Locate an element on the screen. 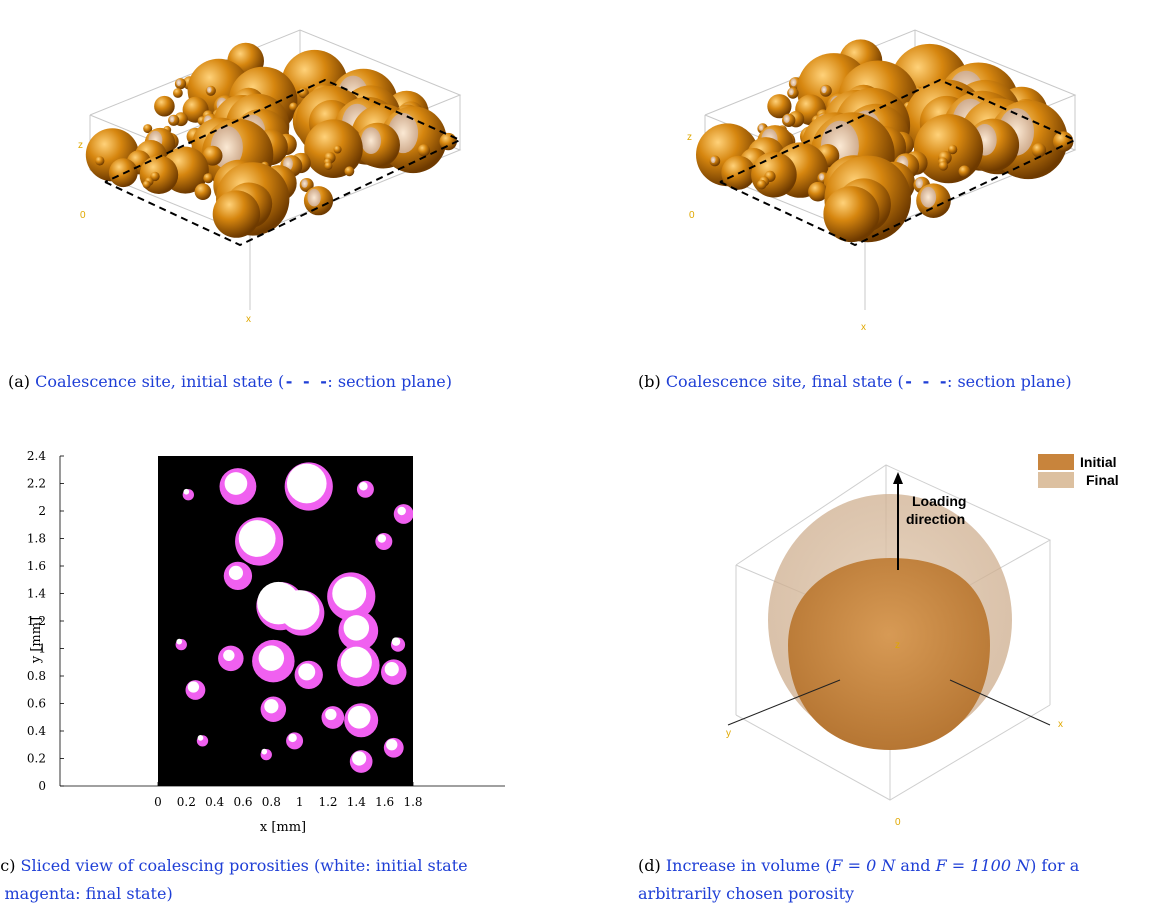 This screenshot has width=1158, height=918. x-tick-label-1: 0.2 is located at coordinates (186, 802).